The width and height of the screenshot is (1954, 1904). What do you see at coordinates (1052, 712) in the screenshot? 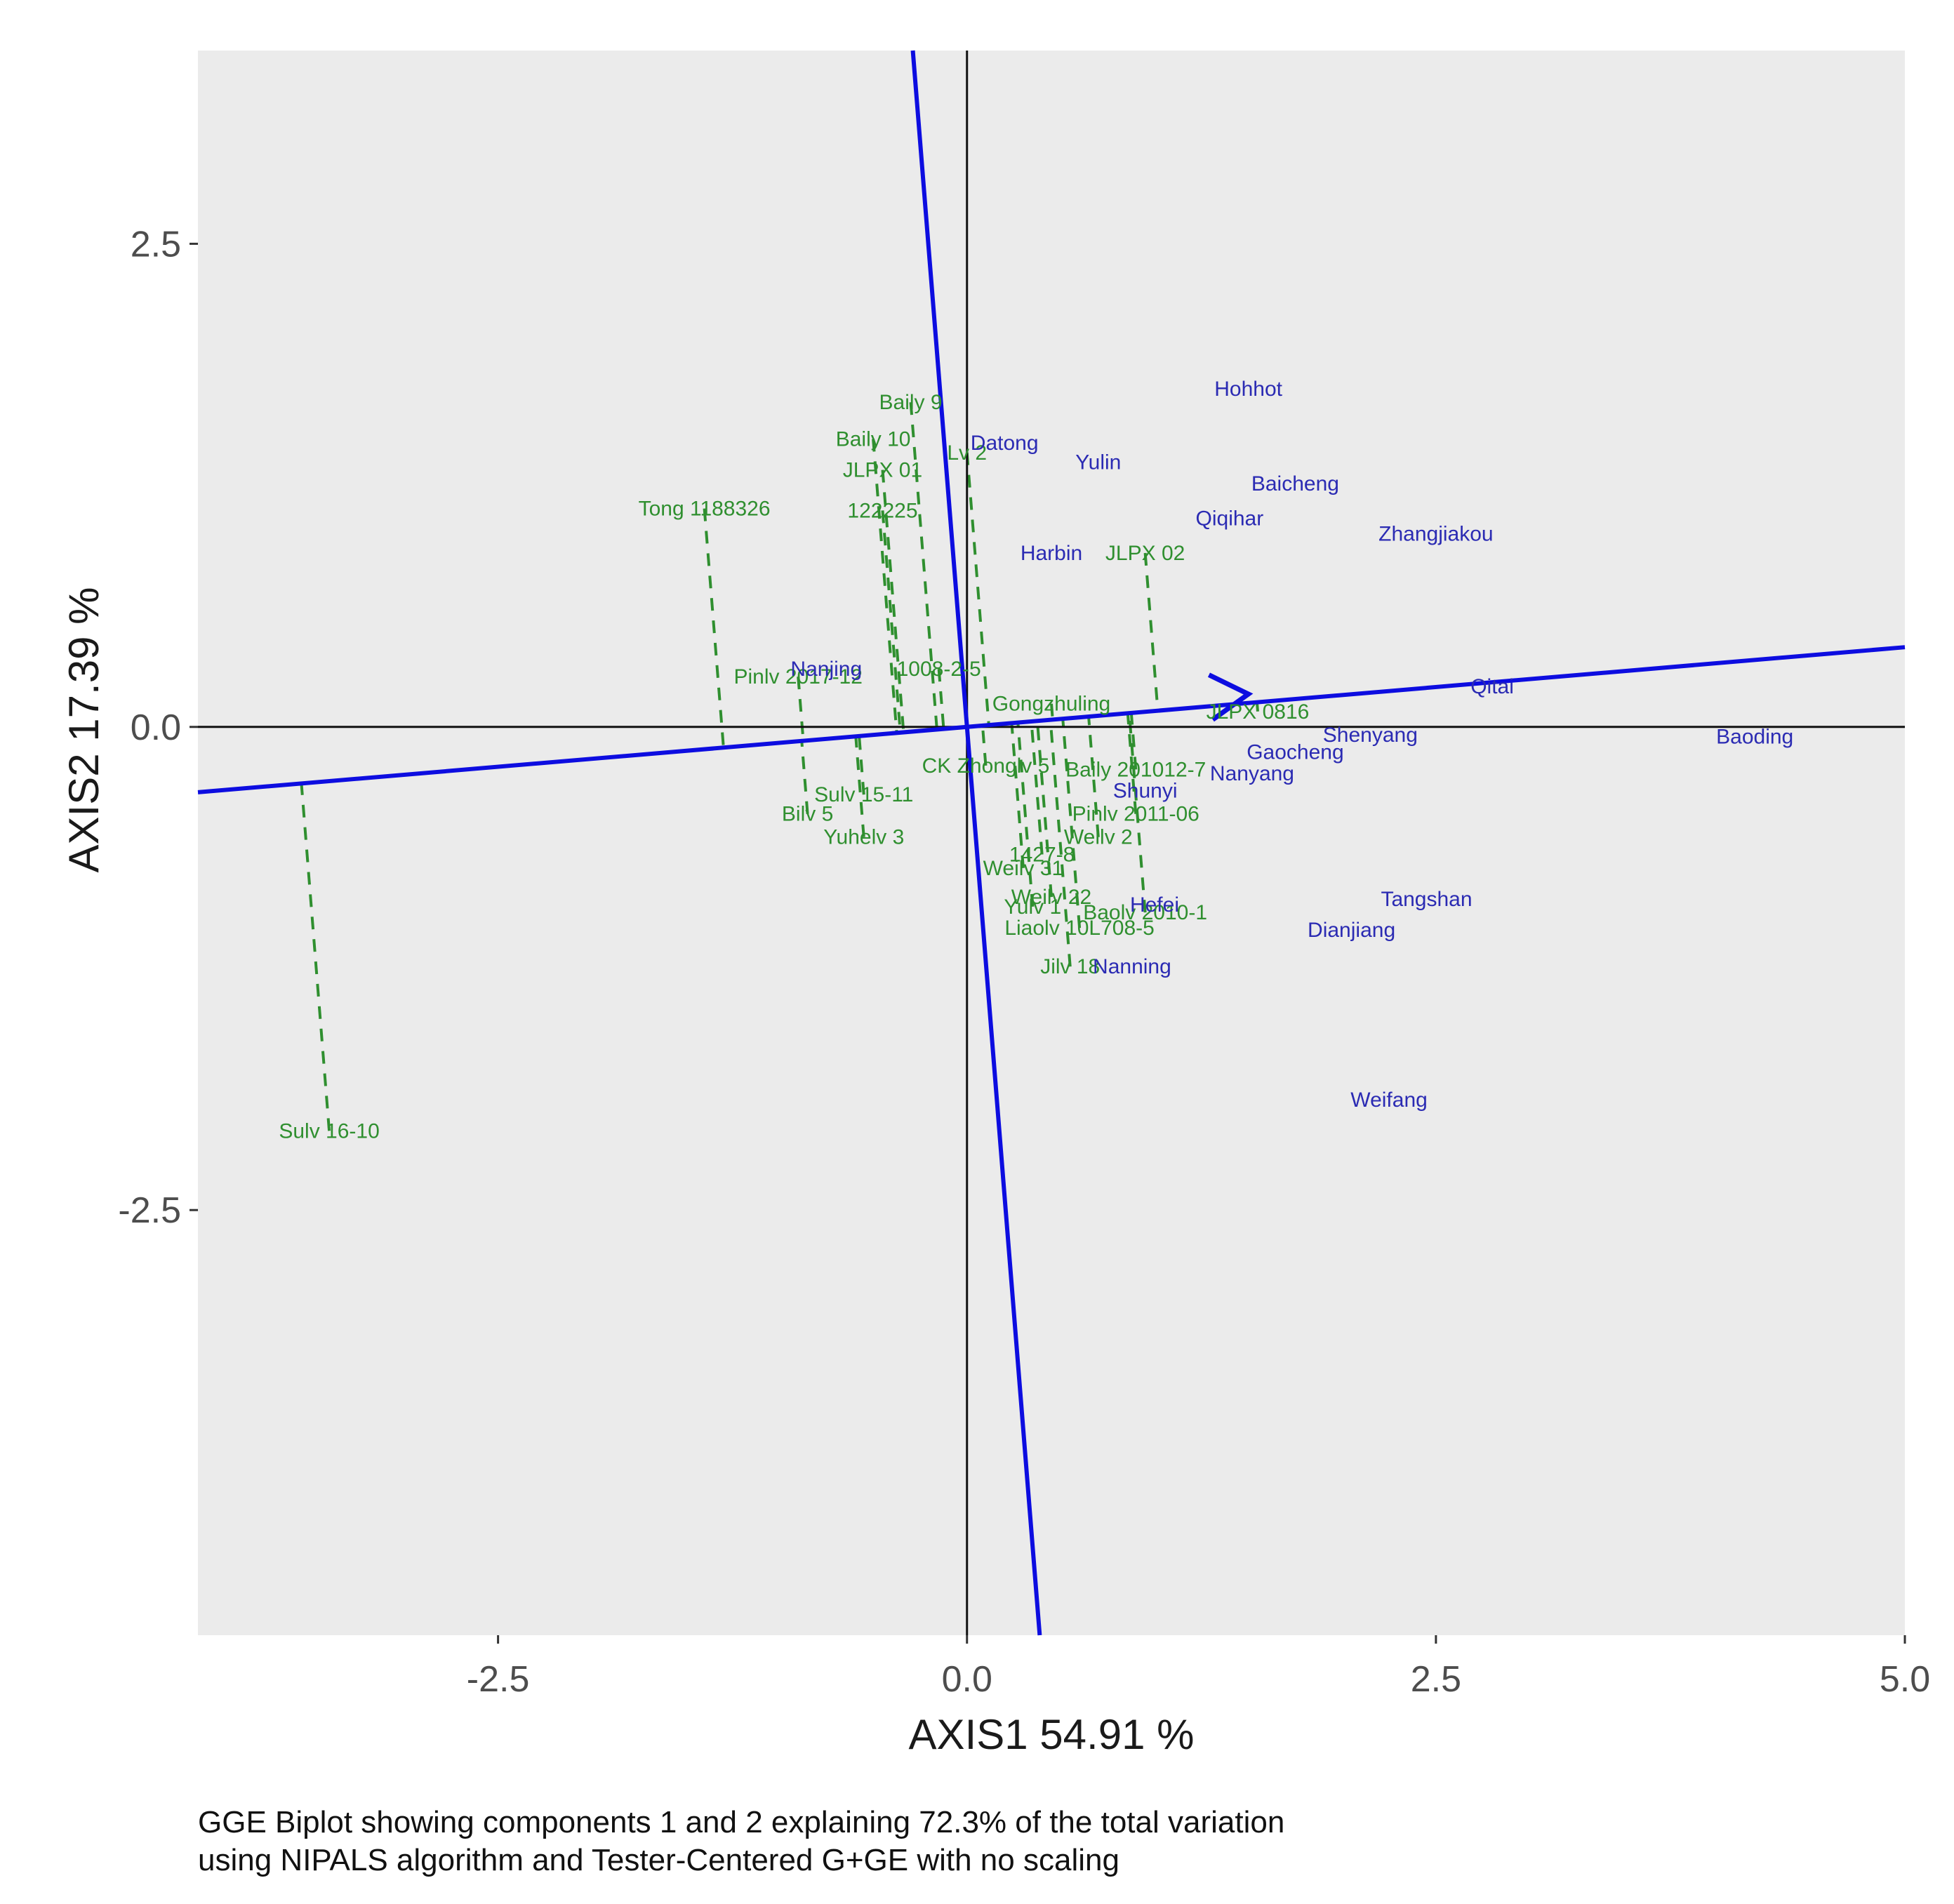
I see `projection-gongzhuling` at bounding box center [1052, 712].